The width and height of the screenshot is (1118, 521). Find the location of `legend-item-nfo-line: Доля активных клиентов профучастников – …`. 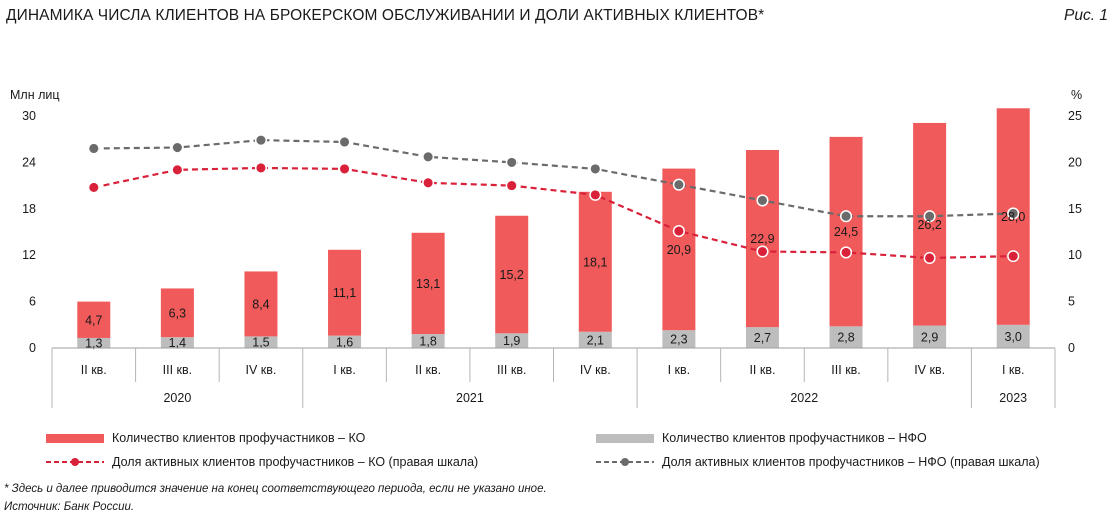

legend-item-nfo-line: Доля активных клиентов профучастников – … is located at coordinates (818, 462).